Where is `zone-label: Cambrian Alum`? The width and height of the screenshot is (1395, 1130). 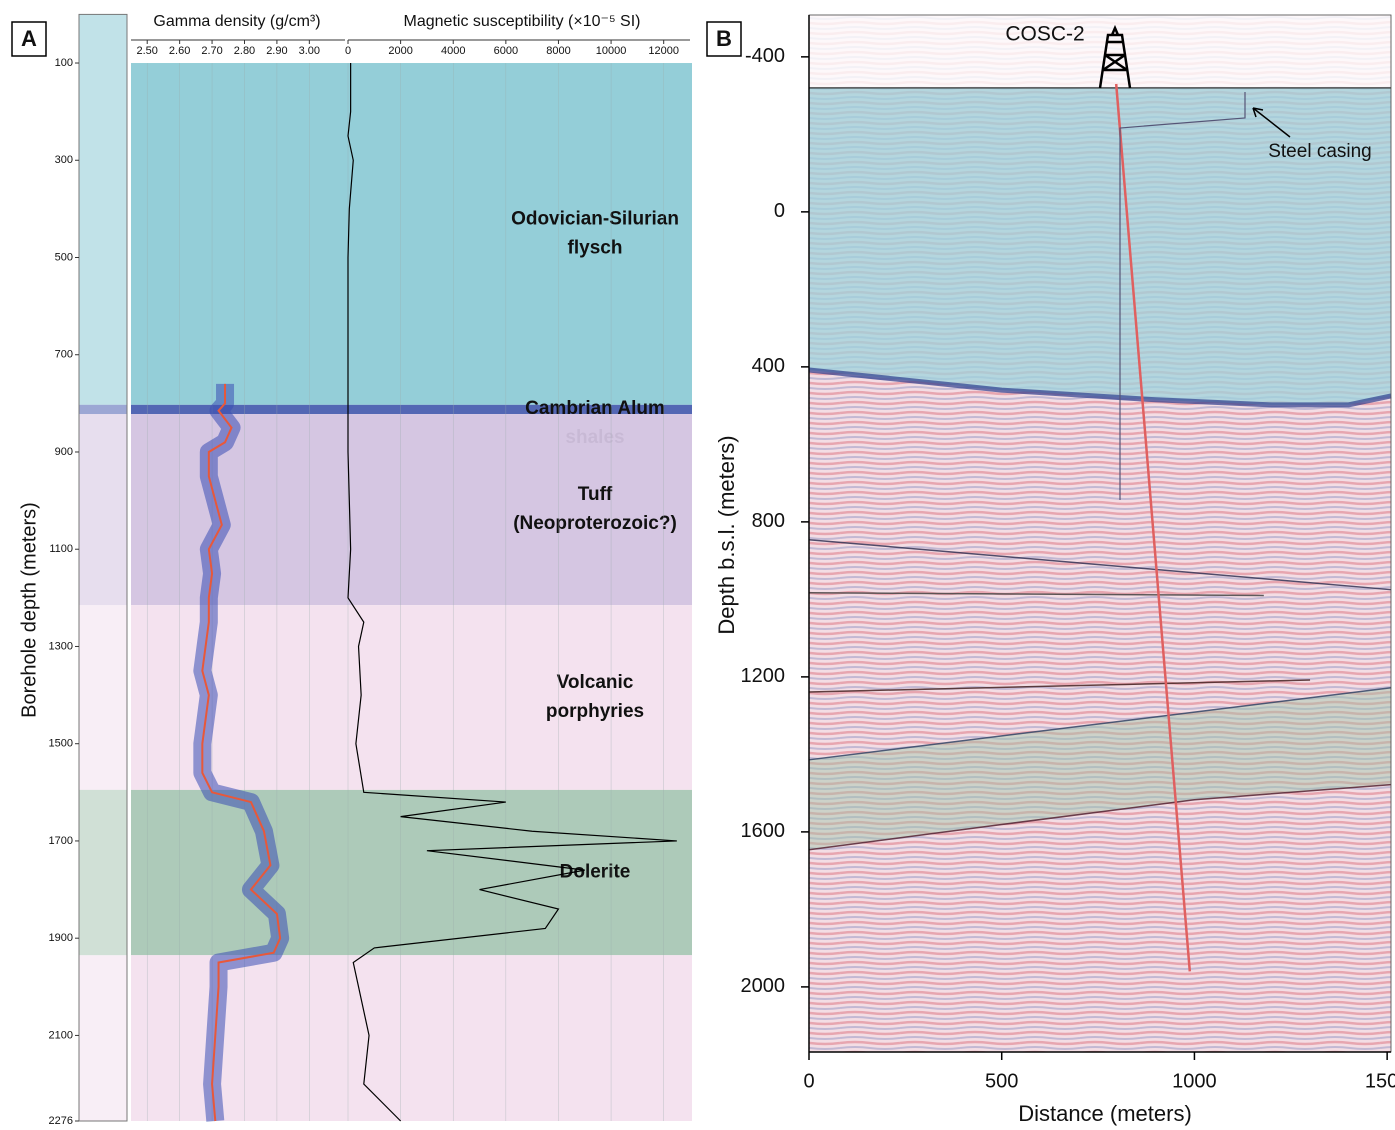
zone-label: Cambrian Alum is located at coordinates (595, 408).